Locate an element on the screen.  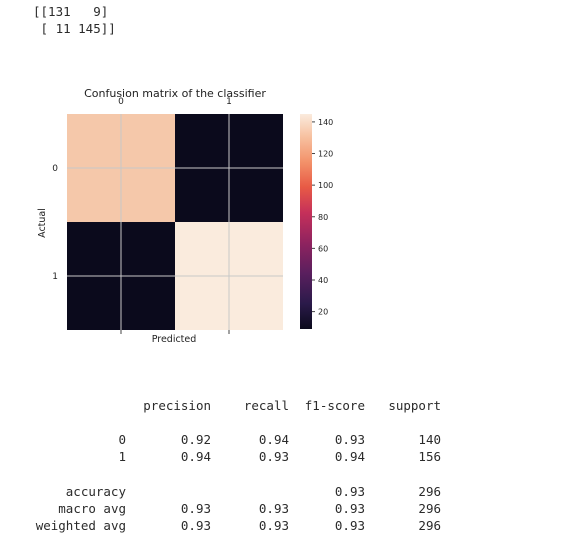
heatmap-grid is located at coordinates (175, 222).